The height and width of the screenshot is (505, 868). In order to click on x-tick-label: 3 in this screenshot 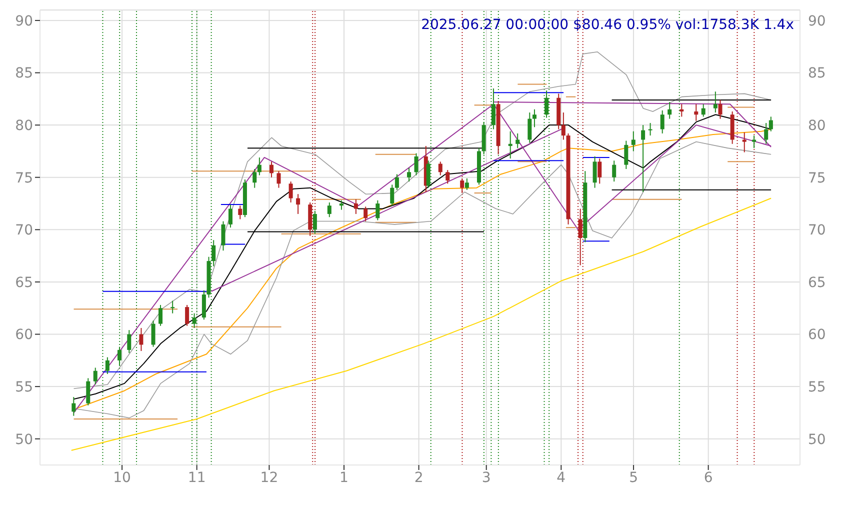, I will do `click(486, 478)`.